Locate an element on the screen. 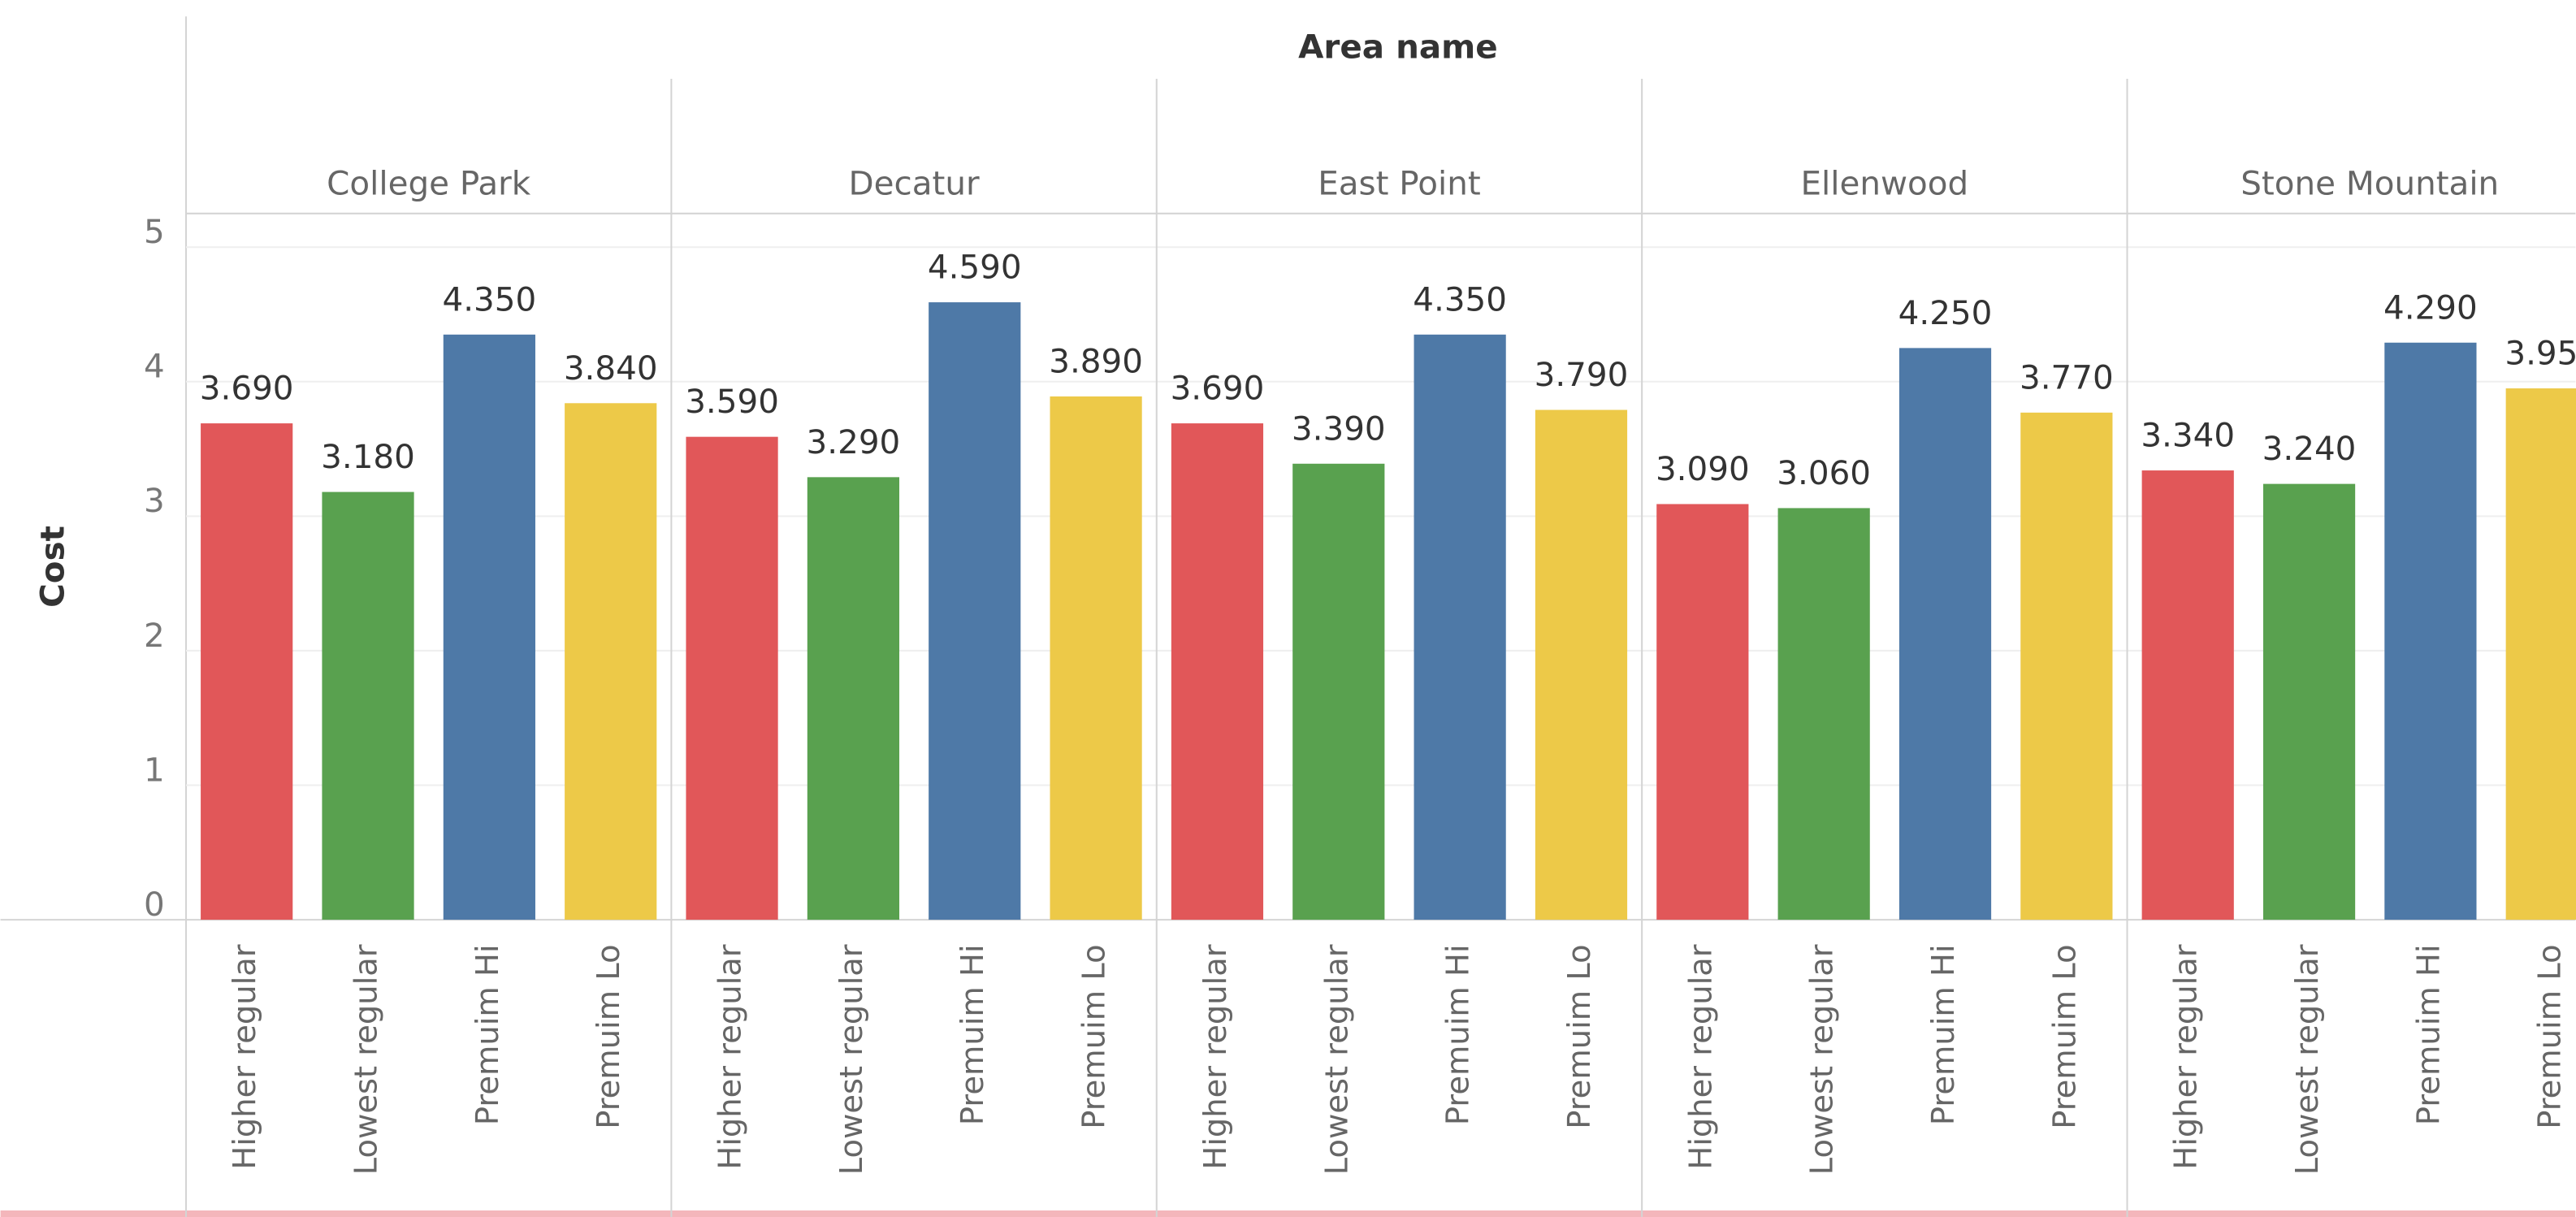 The image size is (2576, 1217). value-label: 3.180 is located at coordinates (368, 456).